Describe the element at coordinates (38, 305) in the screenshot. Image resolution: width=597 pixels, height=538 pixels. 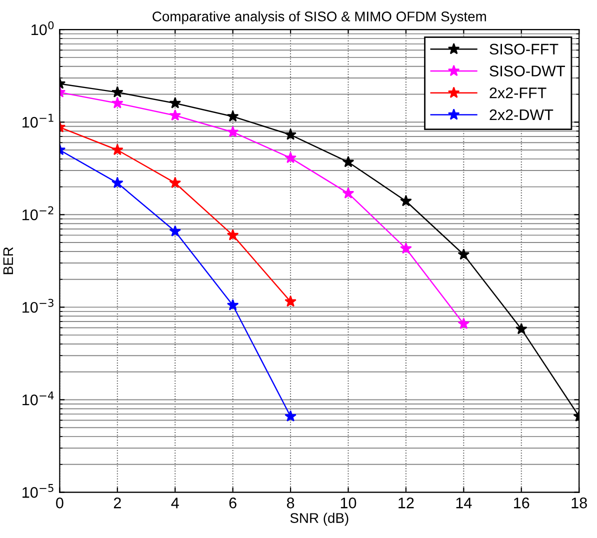
I see `y-tick-label: 10$^{−3}$` at that location.